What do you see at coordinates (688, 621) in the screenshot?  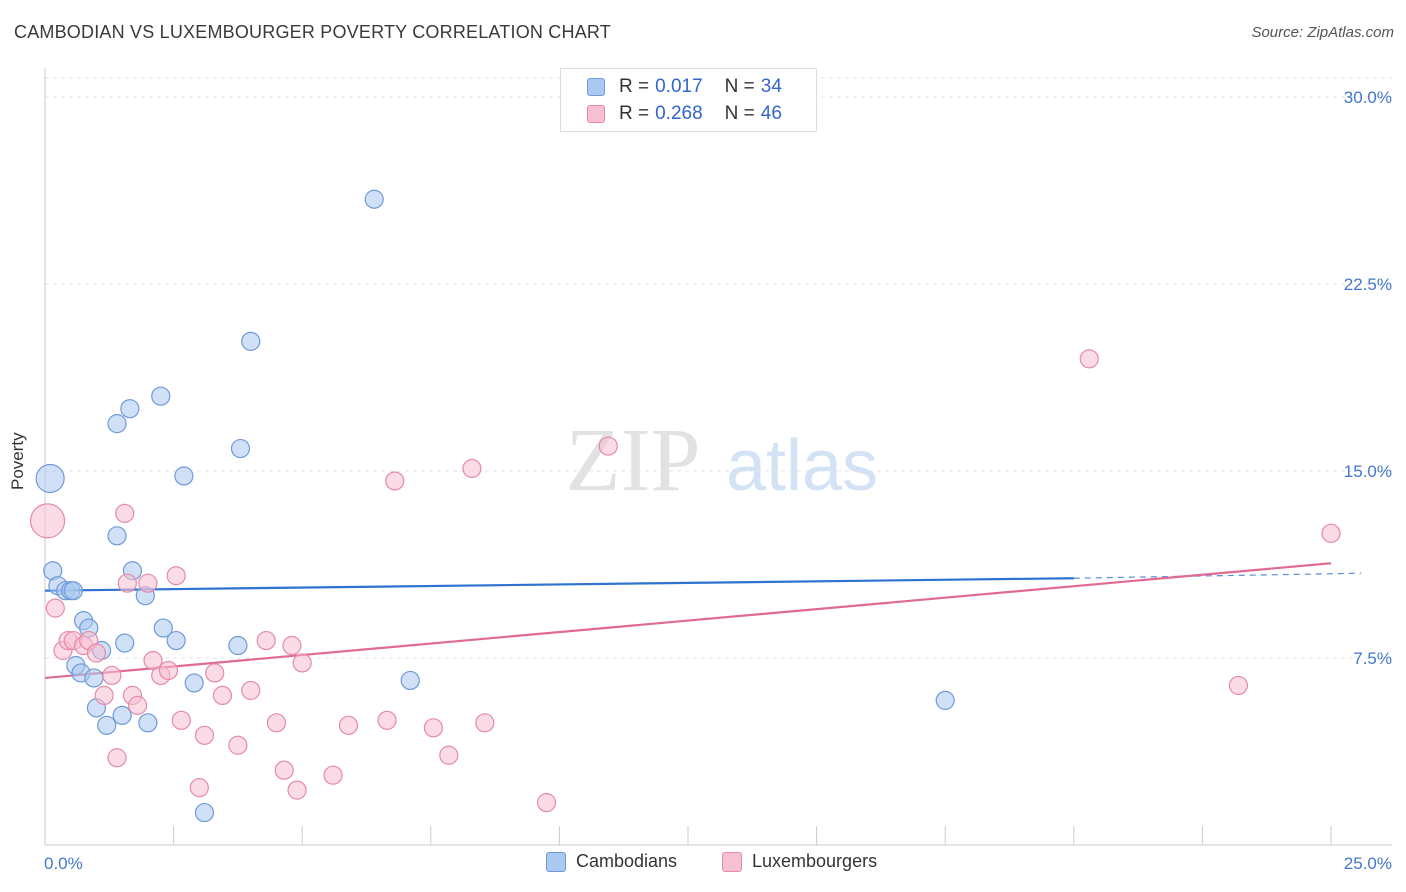 I see `luxembourger-trend-line` at bounding box center [688, 621].